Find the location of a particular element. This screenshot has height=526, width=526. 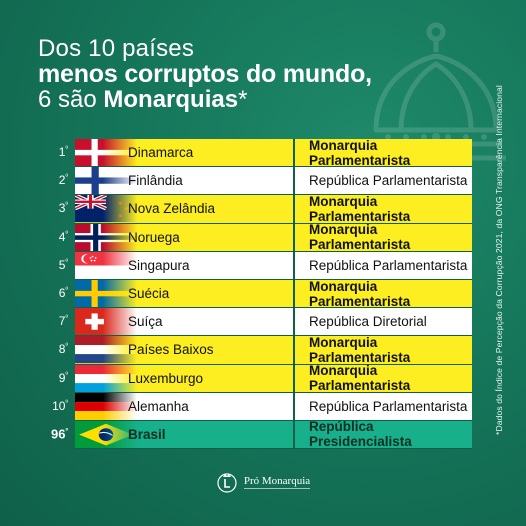

country-cell: Suíça is located at coordinates (185, 322).